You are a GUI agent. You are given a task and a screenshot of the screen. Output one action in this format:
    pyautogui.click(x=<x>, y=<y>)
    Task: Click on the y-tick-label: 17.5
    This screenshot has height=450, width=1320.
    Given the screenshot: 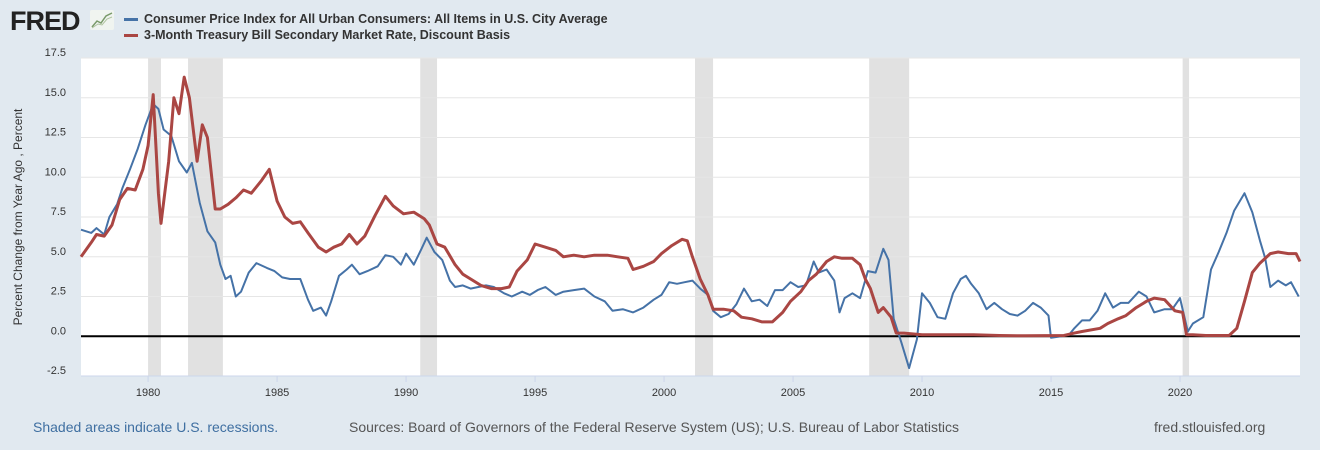 What is the action you would take?
    pyautogui.click(x=55, y=53)
    